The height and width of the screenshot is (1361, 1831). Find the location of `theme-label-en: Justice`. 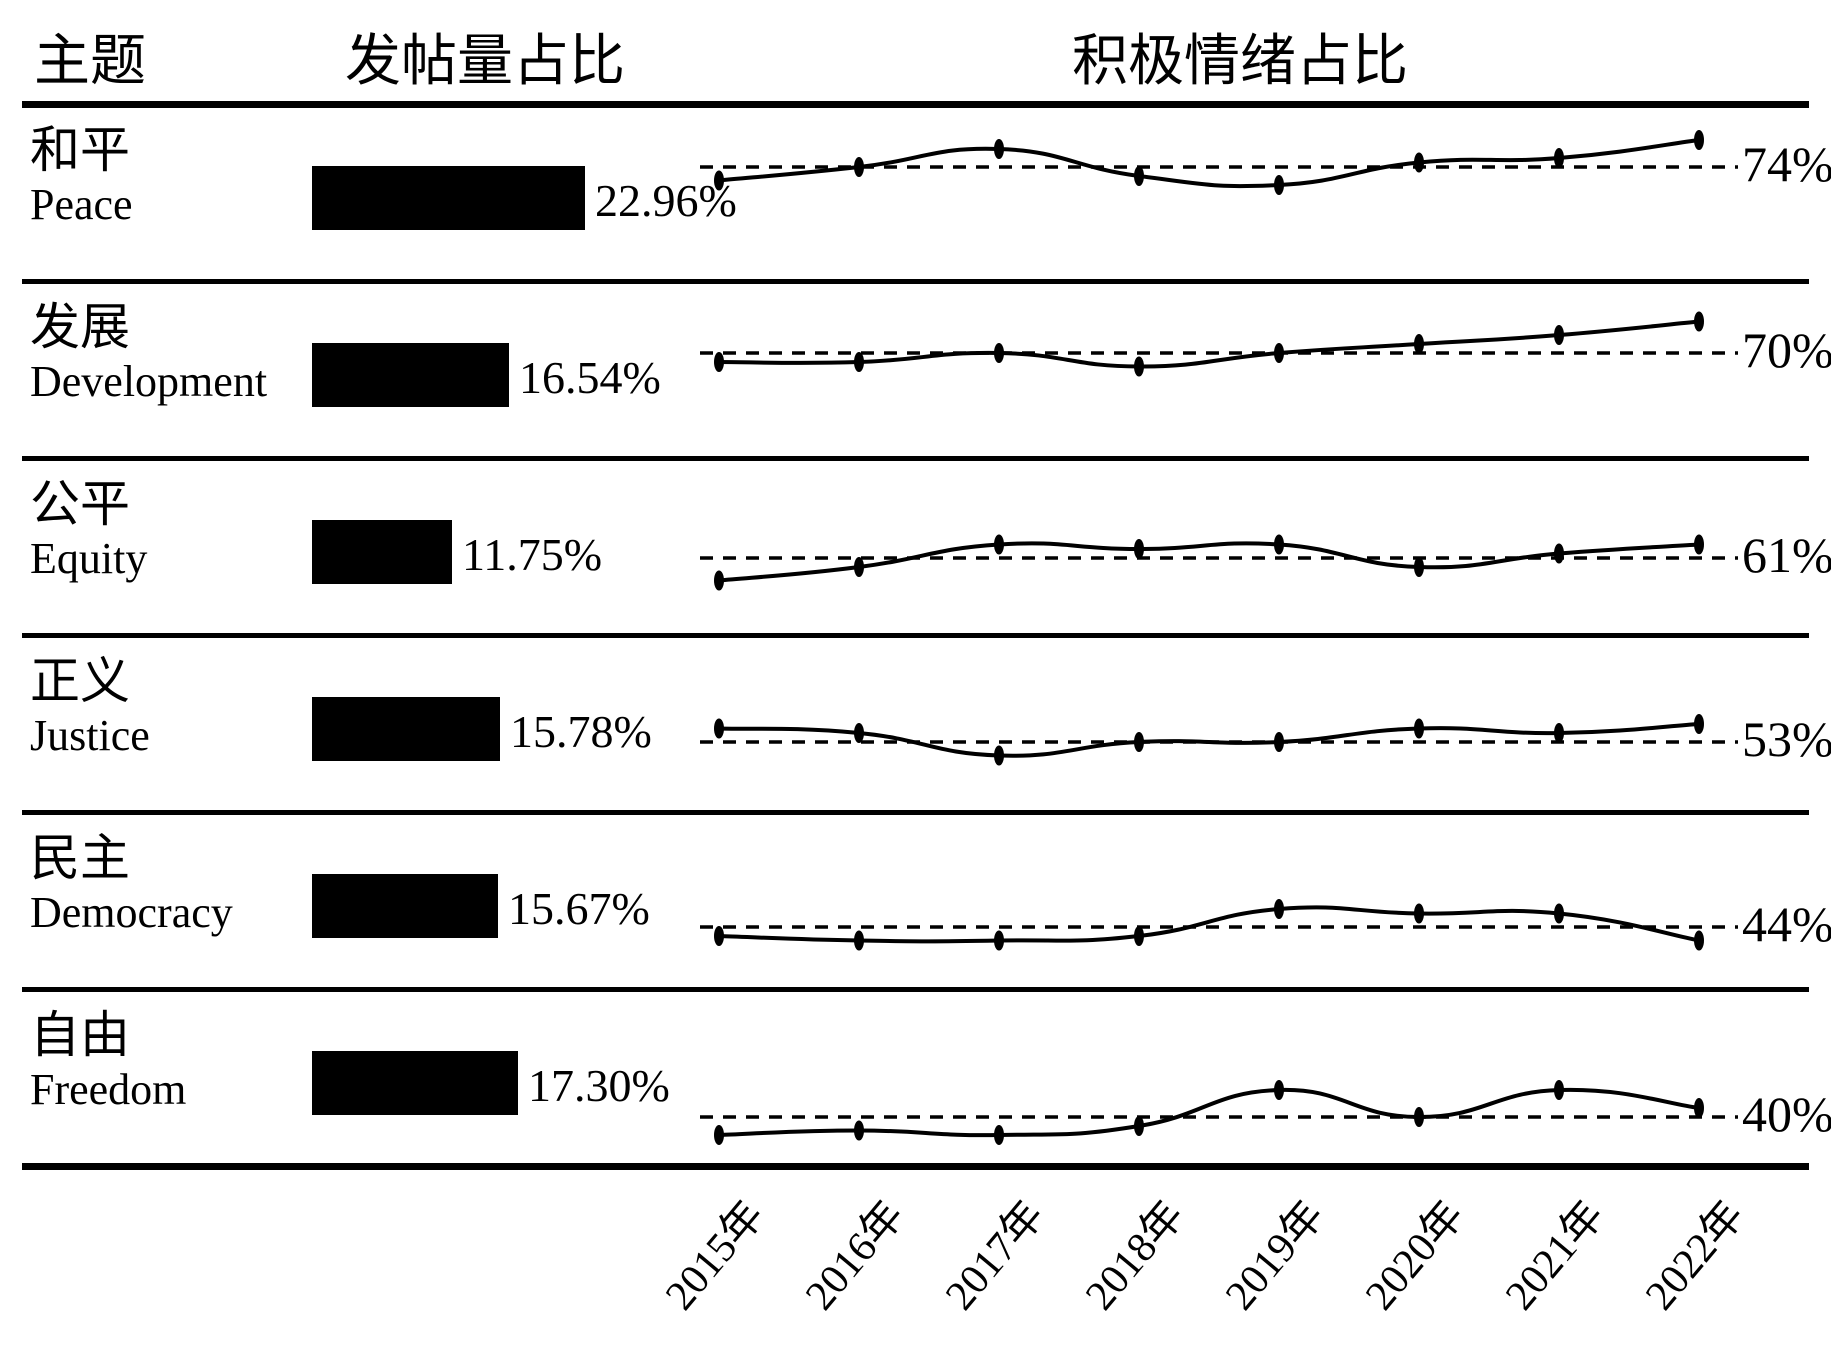

theme-label-en: Justice is located at coordinates (90, 735).